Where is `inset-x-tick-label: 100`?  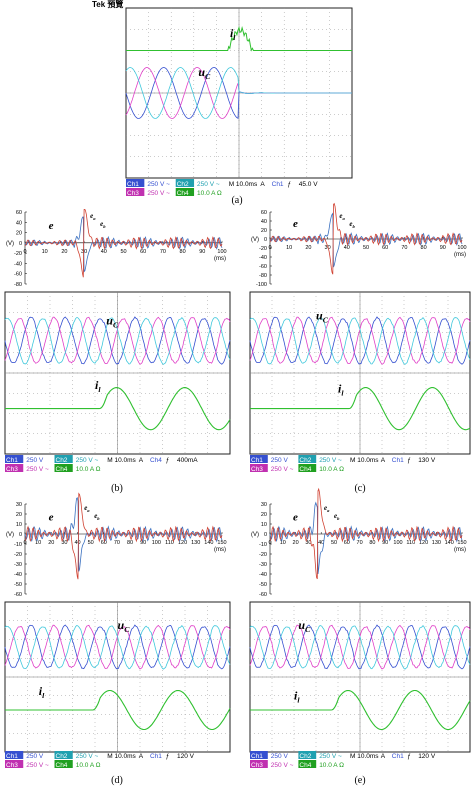 inset-x-tick-label: 100 is located at coordinates (156, 543).